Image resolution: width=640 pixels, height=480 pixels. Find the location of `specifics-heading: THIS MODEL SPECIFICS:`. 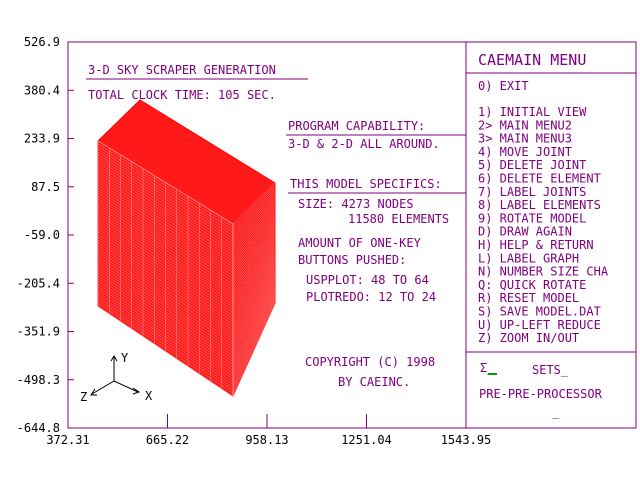

specifics-heading: THIS MODEL SPECIFICS: is located at coordinates (366, 184).